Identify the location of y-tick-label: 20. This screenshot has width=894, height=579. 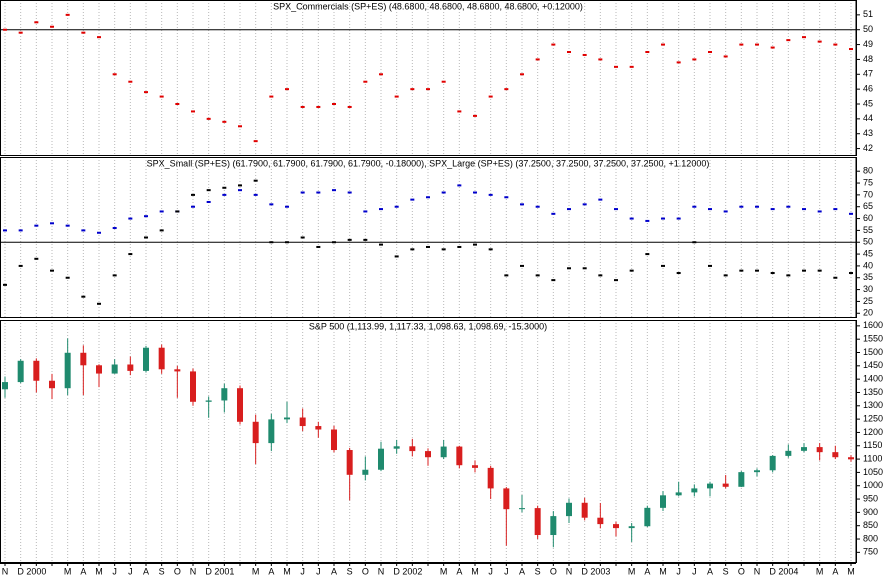
(868, 313).